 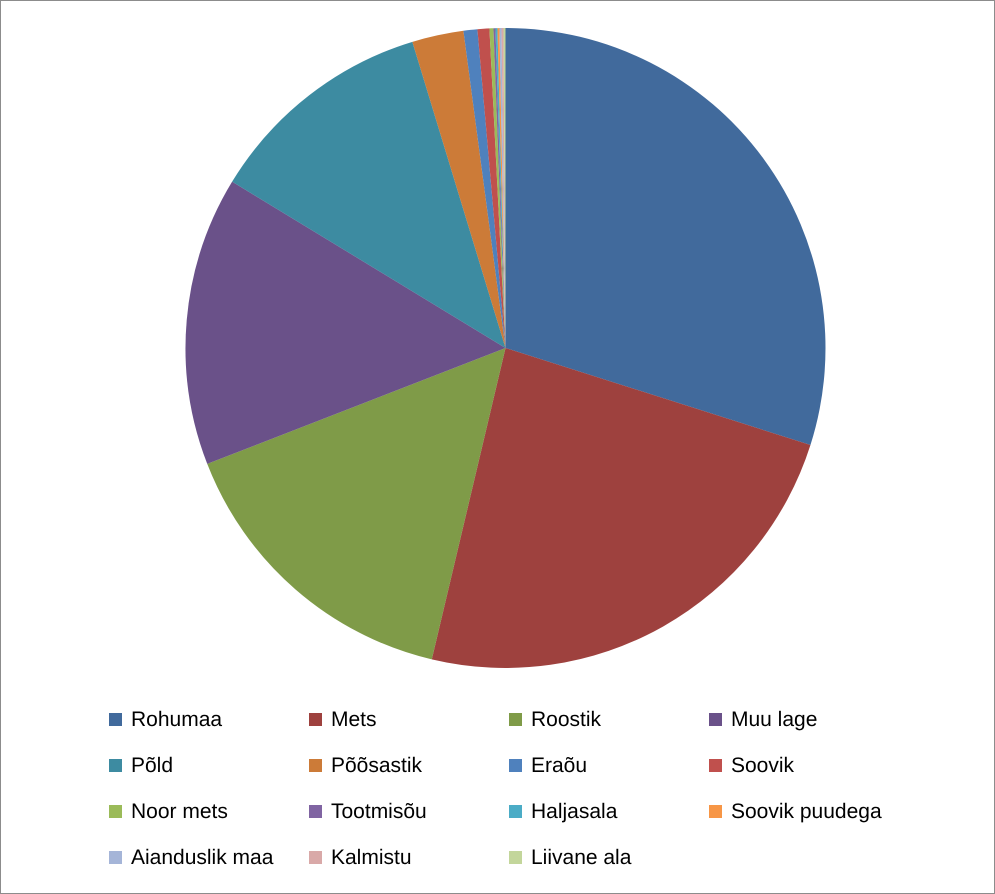 What do you see at coordinates (179, 812) in the screenshot?
I see `legend-label: Noor mets` at bounding box center [179, 812].